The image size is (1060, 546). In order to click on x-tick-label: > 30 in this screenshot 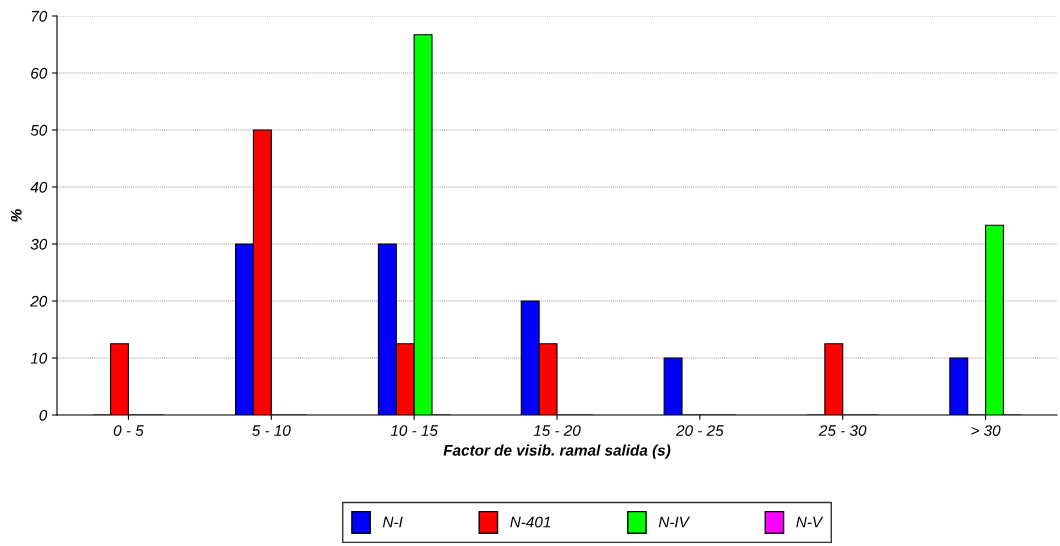, I will do `click(986, 430)`.